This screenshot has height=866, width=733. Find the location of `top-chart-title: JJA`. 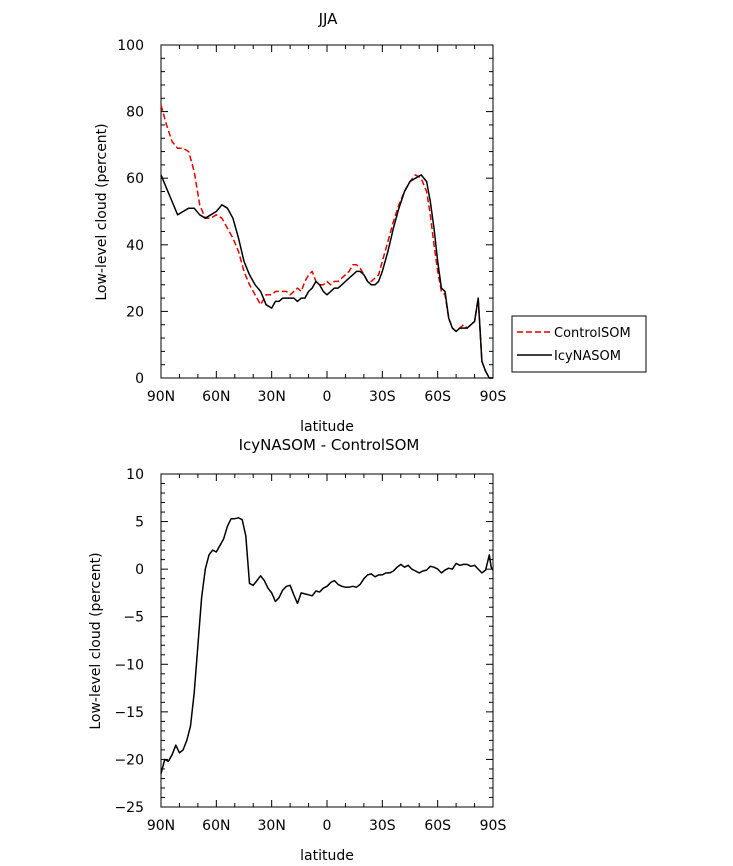

top-chart-title: JJA is located at coordinates (328, 19).